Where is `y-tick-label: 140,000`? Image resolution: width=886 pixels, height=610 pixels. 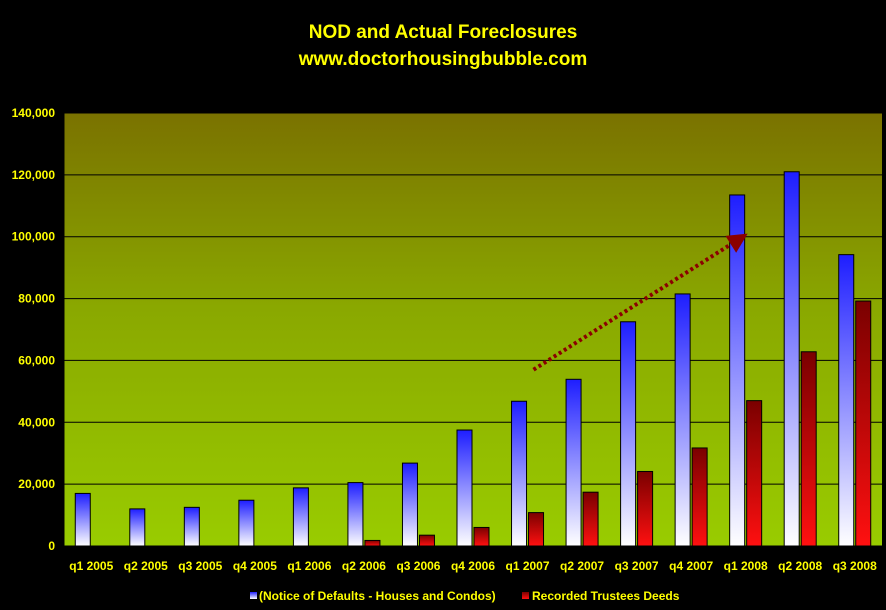
y-tick-label: 140,000 is located at coordinates (34, 113).